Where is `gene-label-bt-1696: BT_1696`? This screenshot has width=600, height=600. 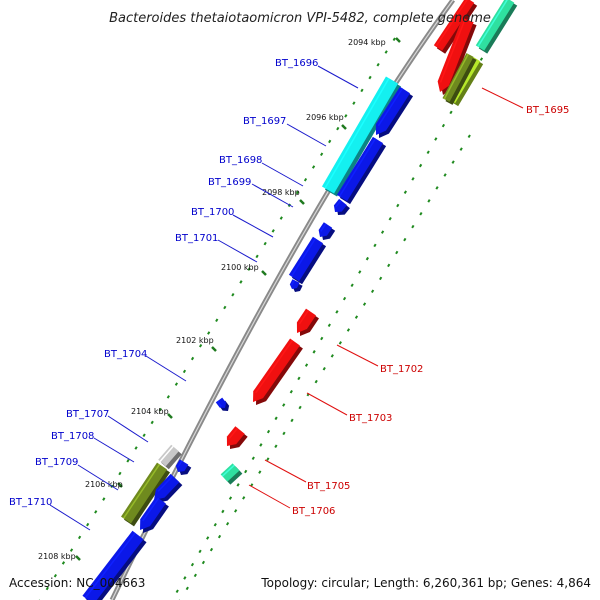
gene-label-bt-1696: BT_1696 is located at coordinates (296, 63).